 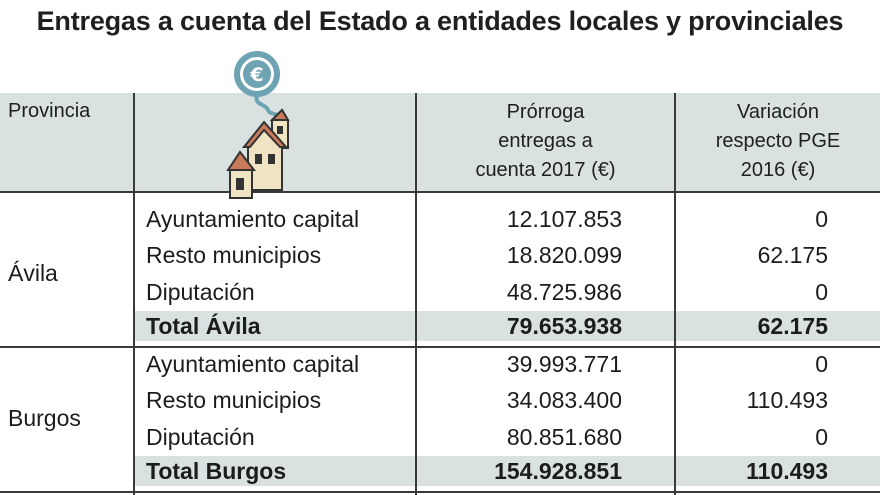 What do you see at coordinates (564, 400) in the screenshot?
I see `row-prorroga: 34.083.400` at bounding box center [564, 400].